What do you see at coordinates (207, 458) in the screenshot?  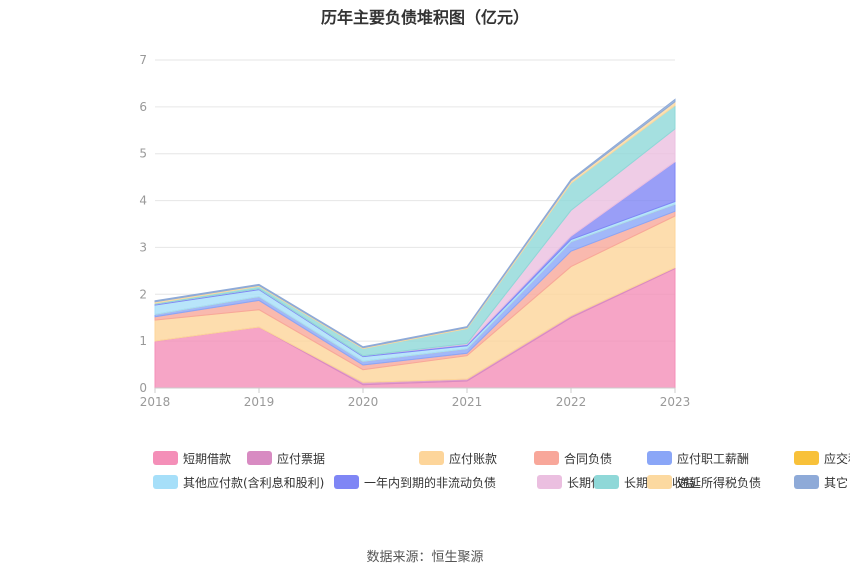 I see `legend-label: 短期借款` at bounding box center [207, 458].